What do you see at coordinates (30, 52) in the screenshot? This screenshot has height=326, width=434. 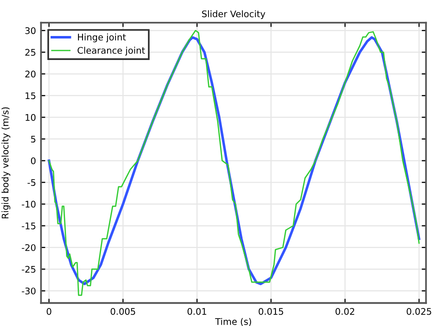 I see `y-tick-label: 25` at bounding box center [30, 52].